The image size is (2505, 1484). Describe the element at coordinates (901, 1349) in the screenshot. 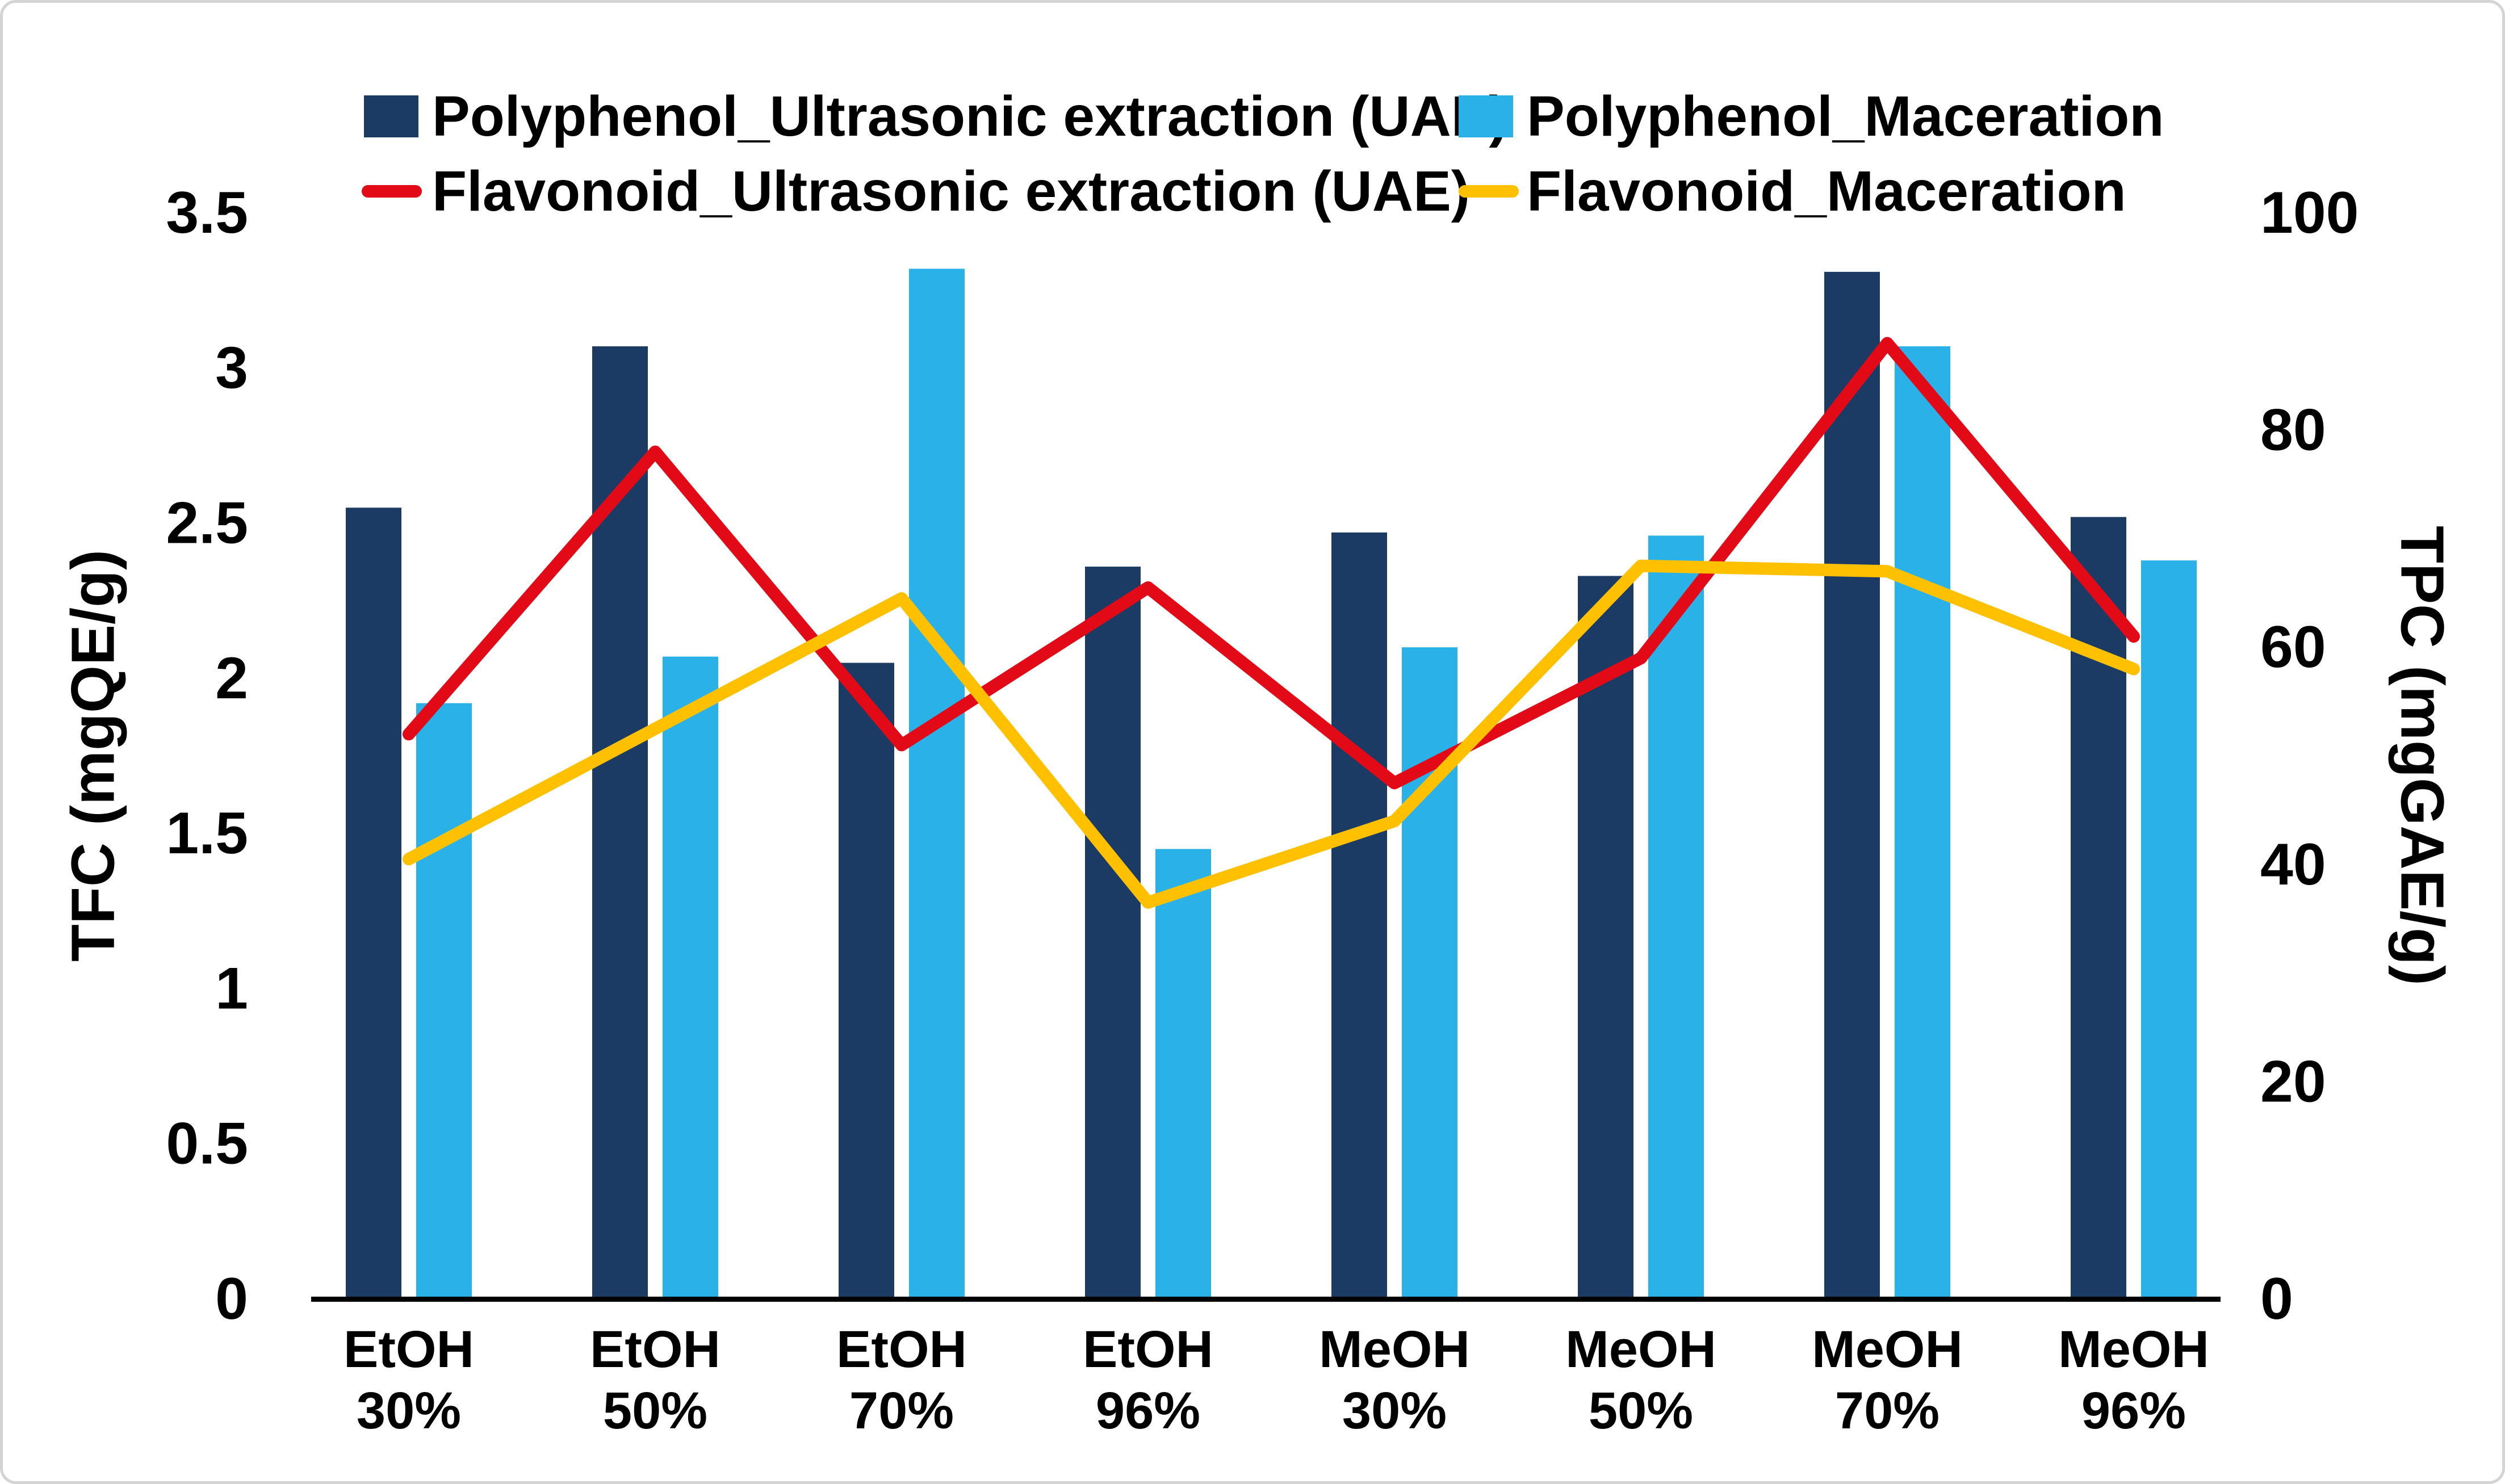

I see `category-label-solvent-2: EtOH` at that location.